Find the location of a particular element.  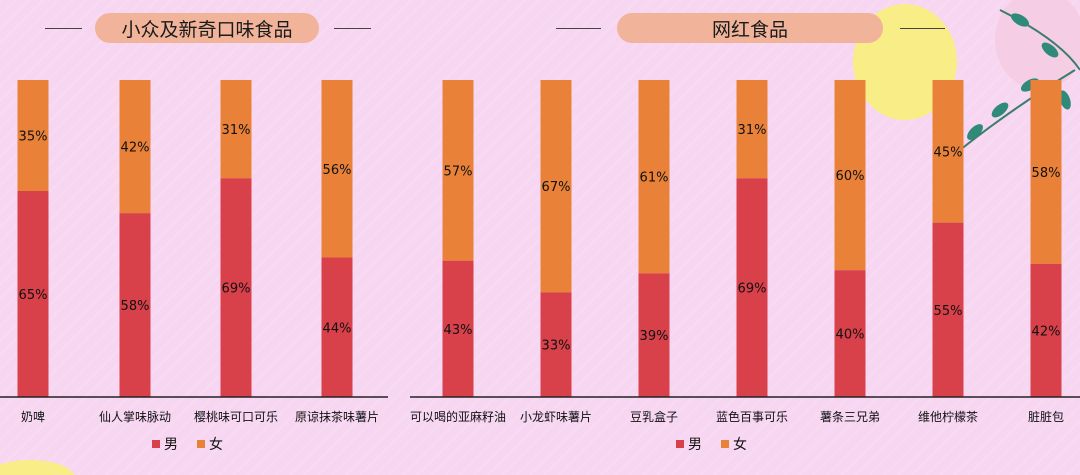

data-label-male: 40% is located at coordinates (850, 335).